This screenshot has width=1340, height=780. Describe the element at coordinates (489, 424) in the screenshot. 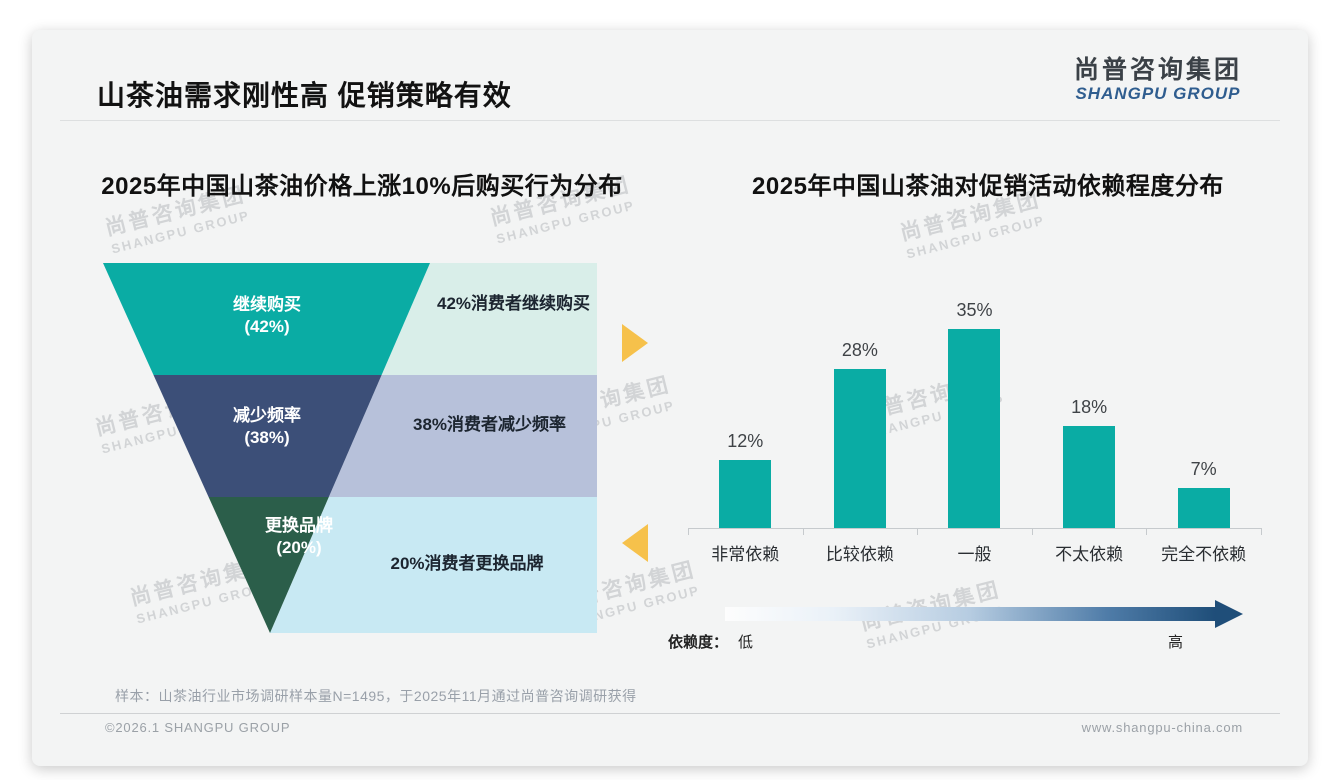

I see `funnel-note-2: 38%消费者减少频率` at that location.